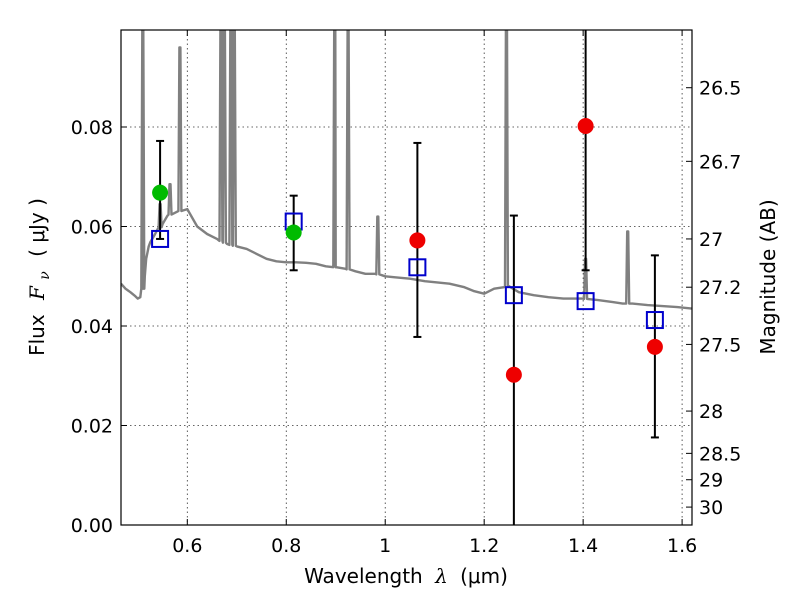 The width and height of the screenshot is (800, 600). What do you see at coordinates (711, 240) in the screenshot?
I see `y2-tick-label: 27` at bounding box center [711, 240].